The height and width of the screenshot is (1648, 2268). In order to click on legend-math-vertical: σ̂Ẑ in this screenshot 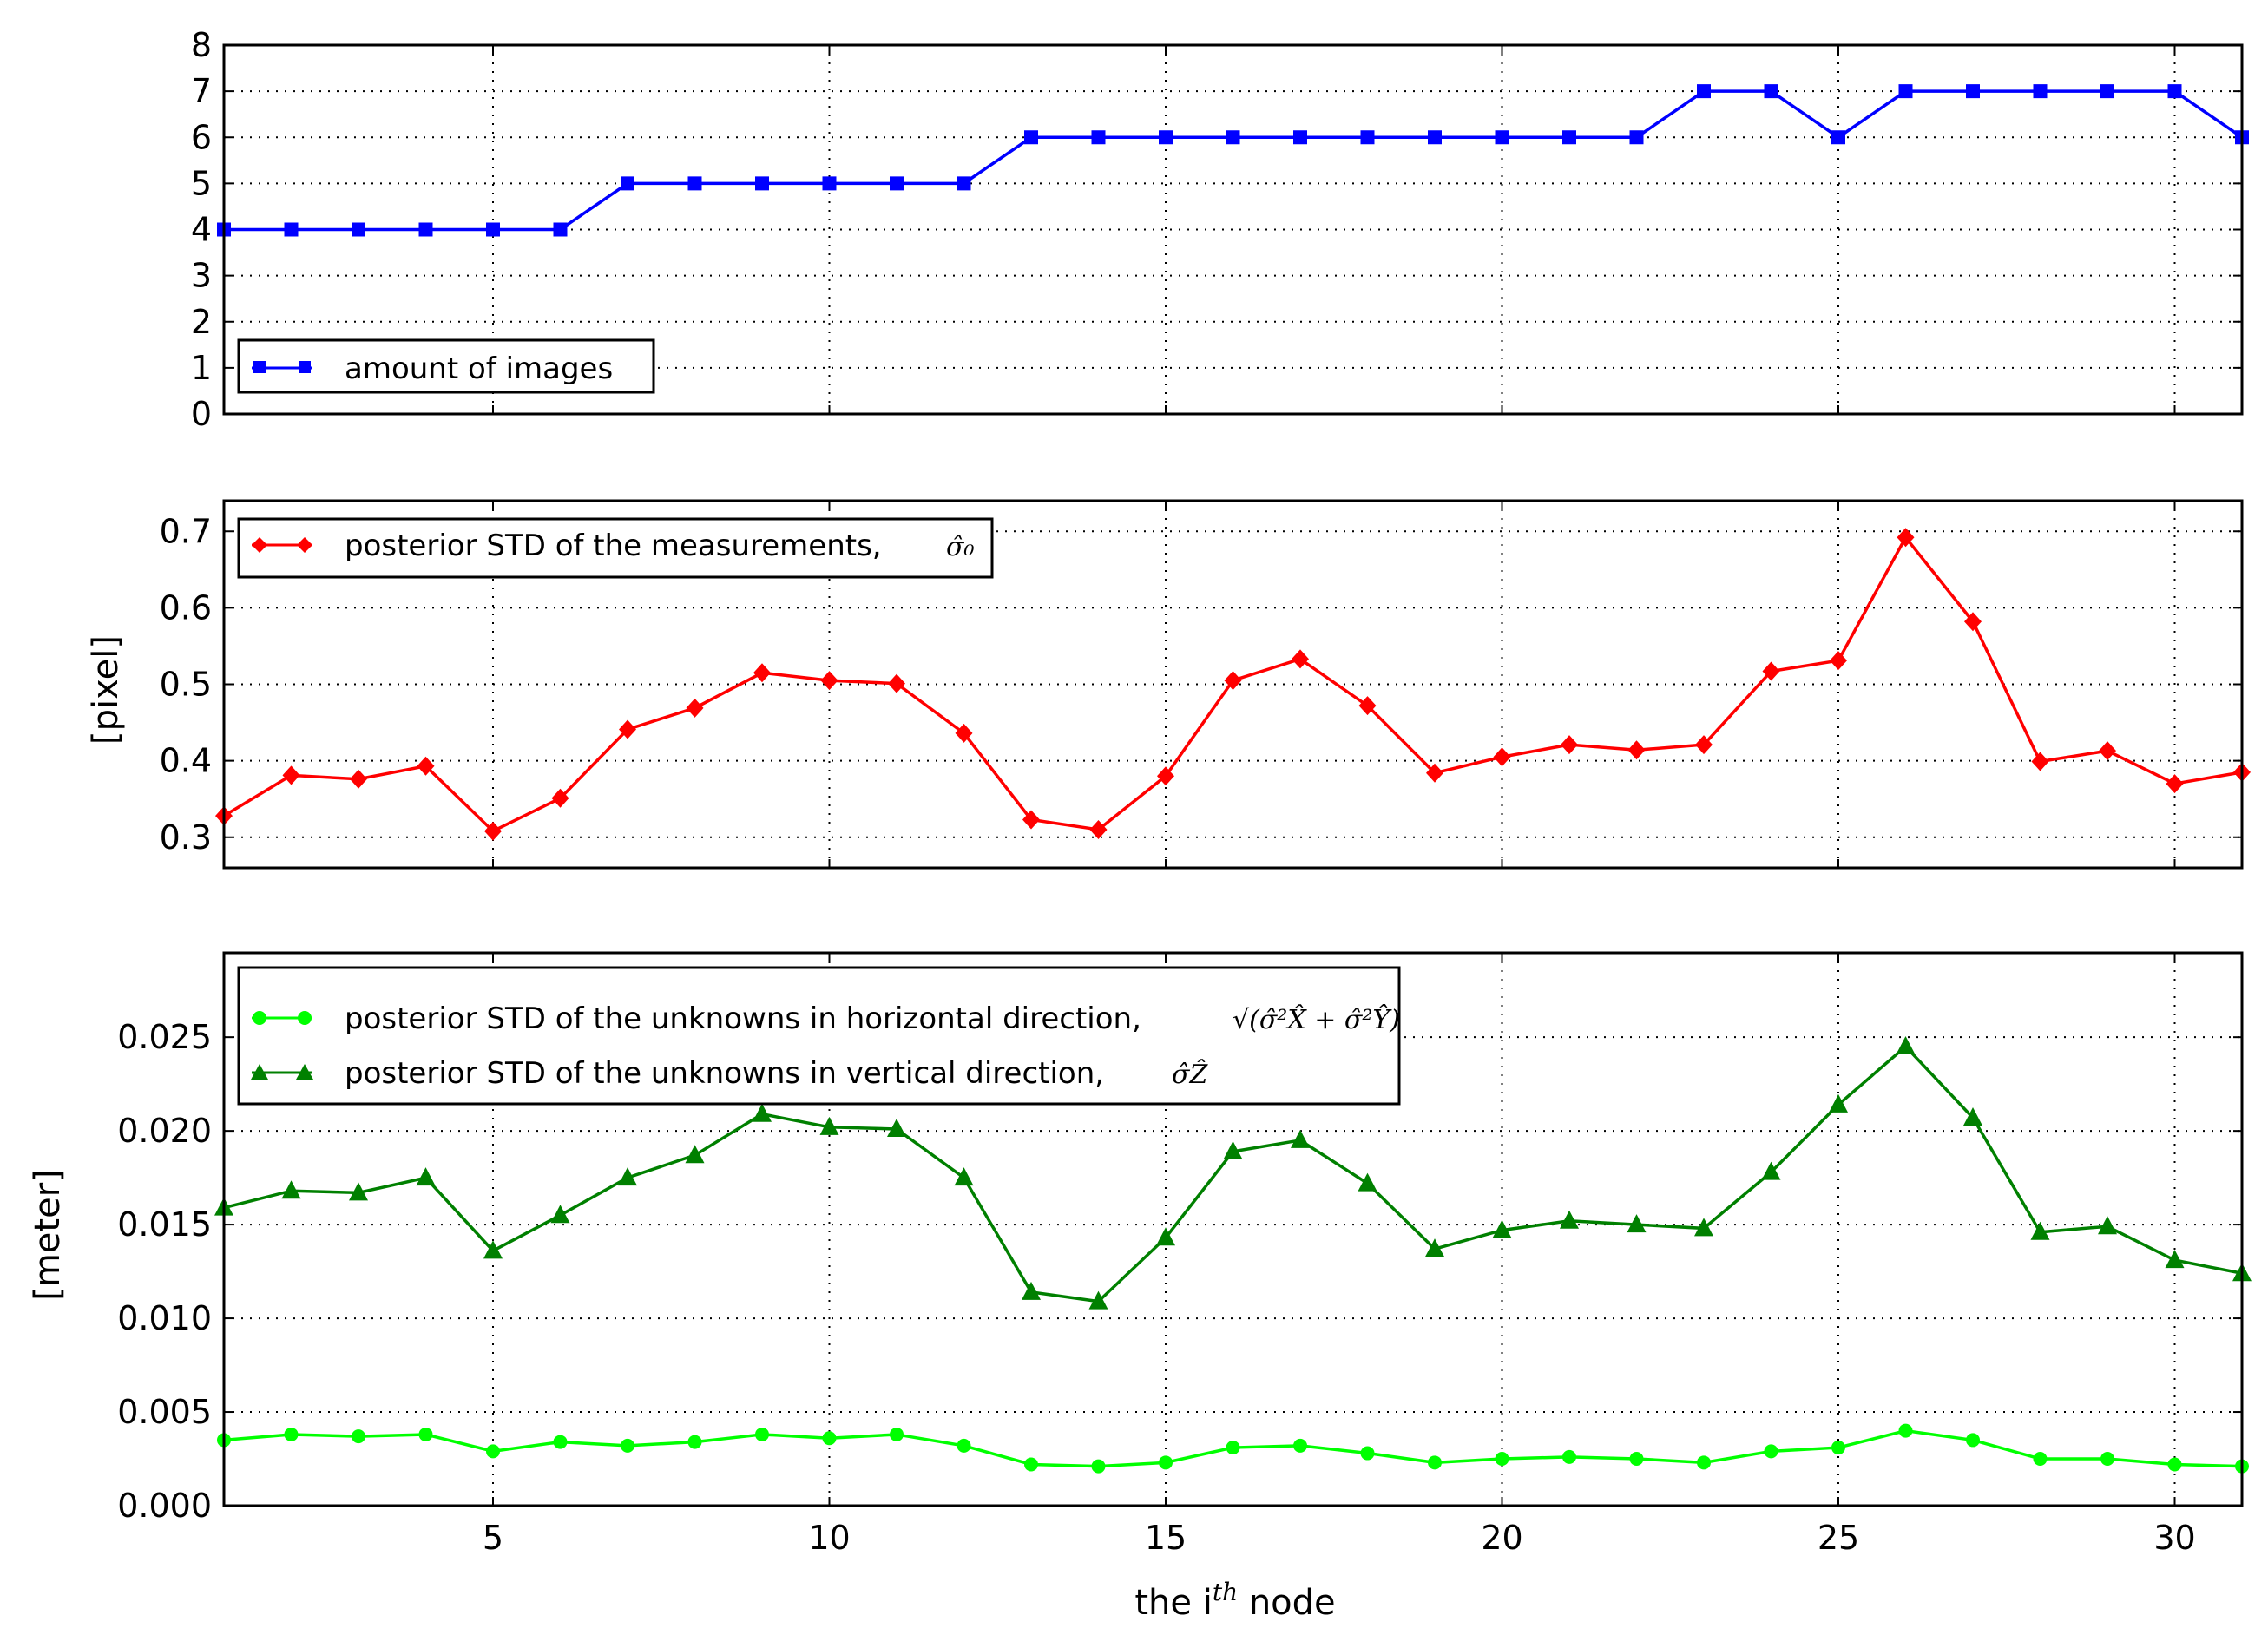, I will do `click(1190, 1074)`.